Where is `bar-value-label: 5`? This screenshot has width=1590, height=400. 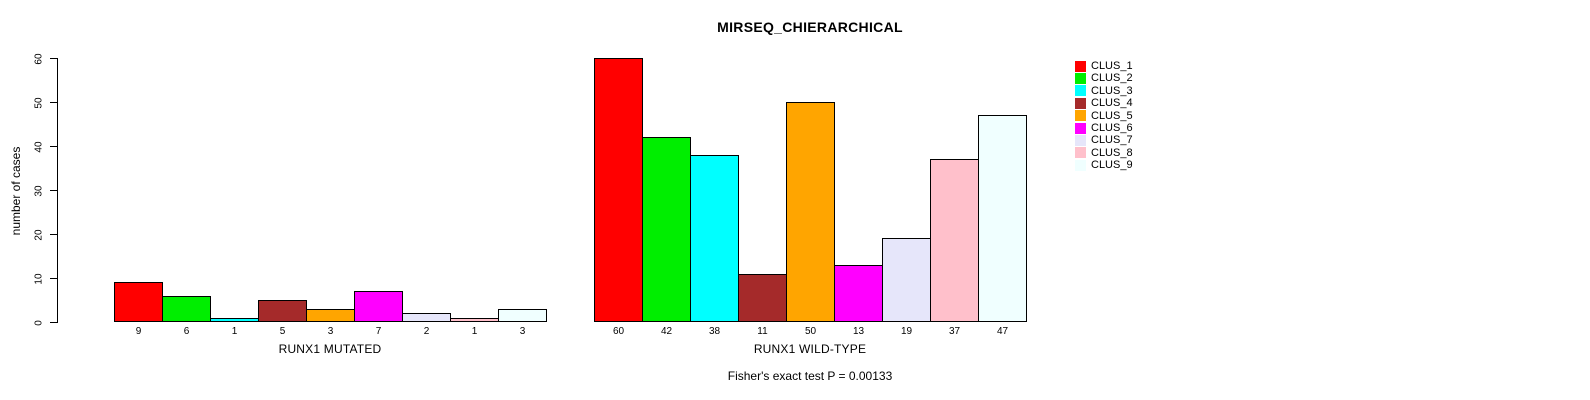
bar-value-label: 5 is located at coordinates (282, 331).